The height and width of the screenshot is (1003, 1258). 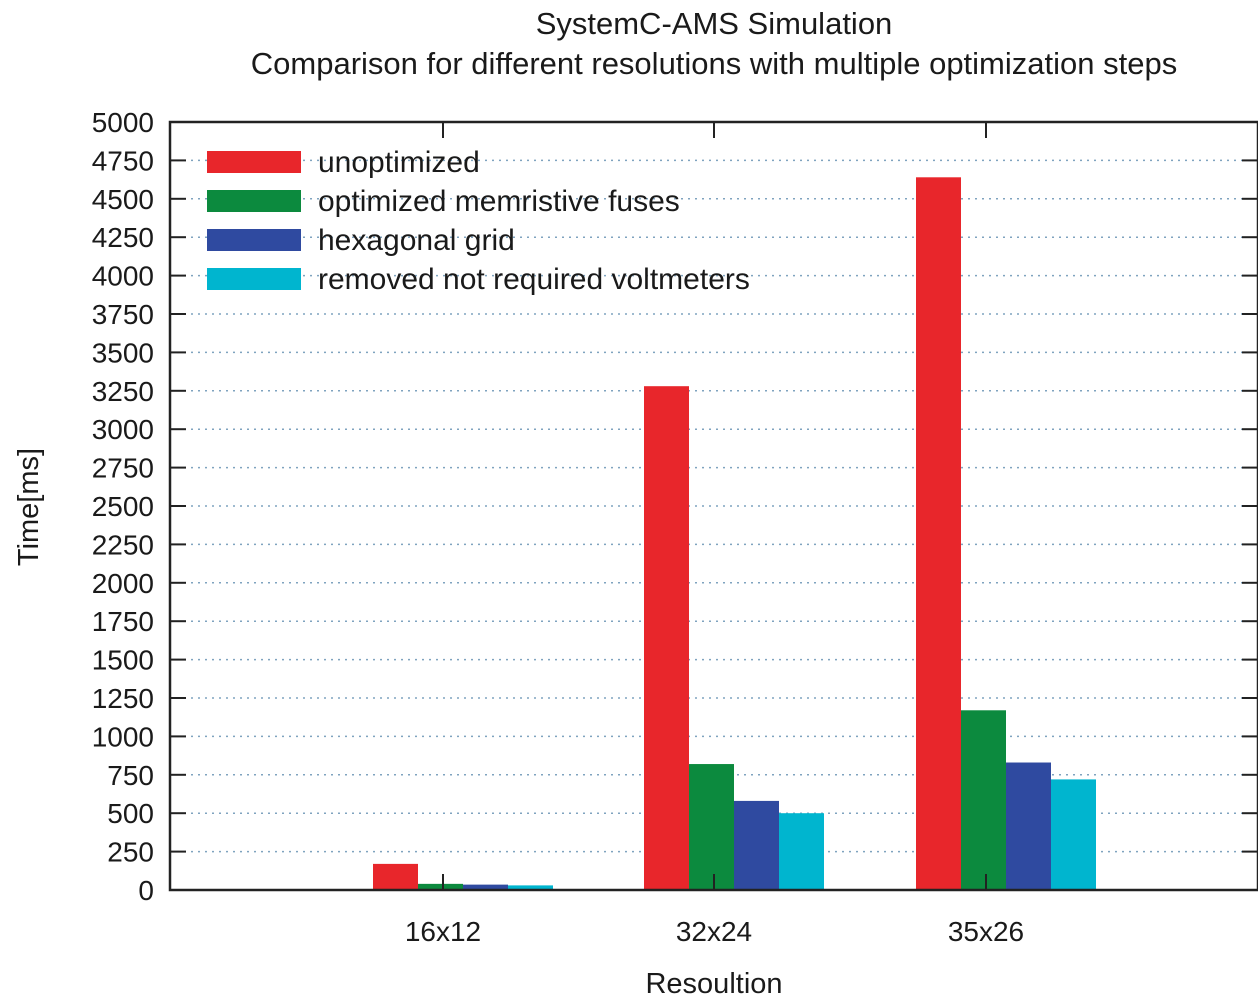 I want to click on y-tick-label: 2750, so click(x=123, y=468).